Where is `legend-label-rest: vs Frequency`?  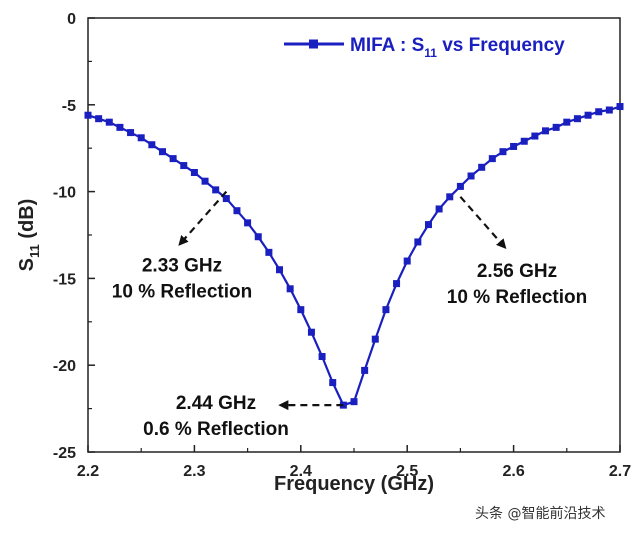 legend-label-rest: vs Frequency is located at coordinates (501, 45).